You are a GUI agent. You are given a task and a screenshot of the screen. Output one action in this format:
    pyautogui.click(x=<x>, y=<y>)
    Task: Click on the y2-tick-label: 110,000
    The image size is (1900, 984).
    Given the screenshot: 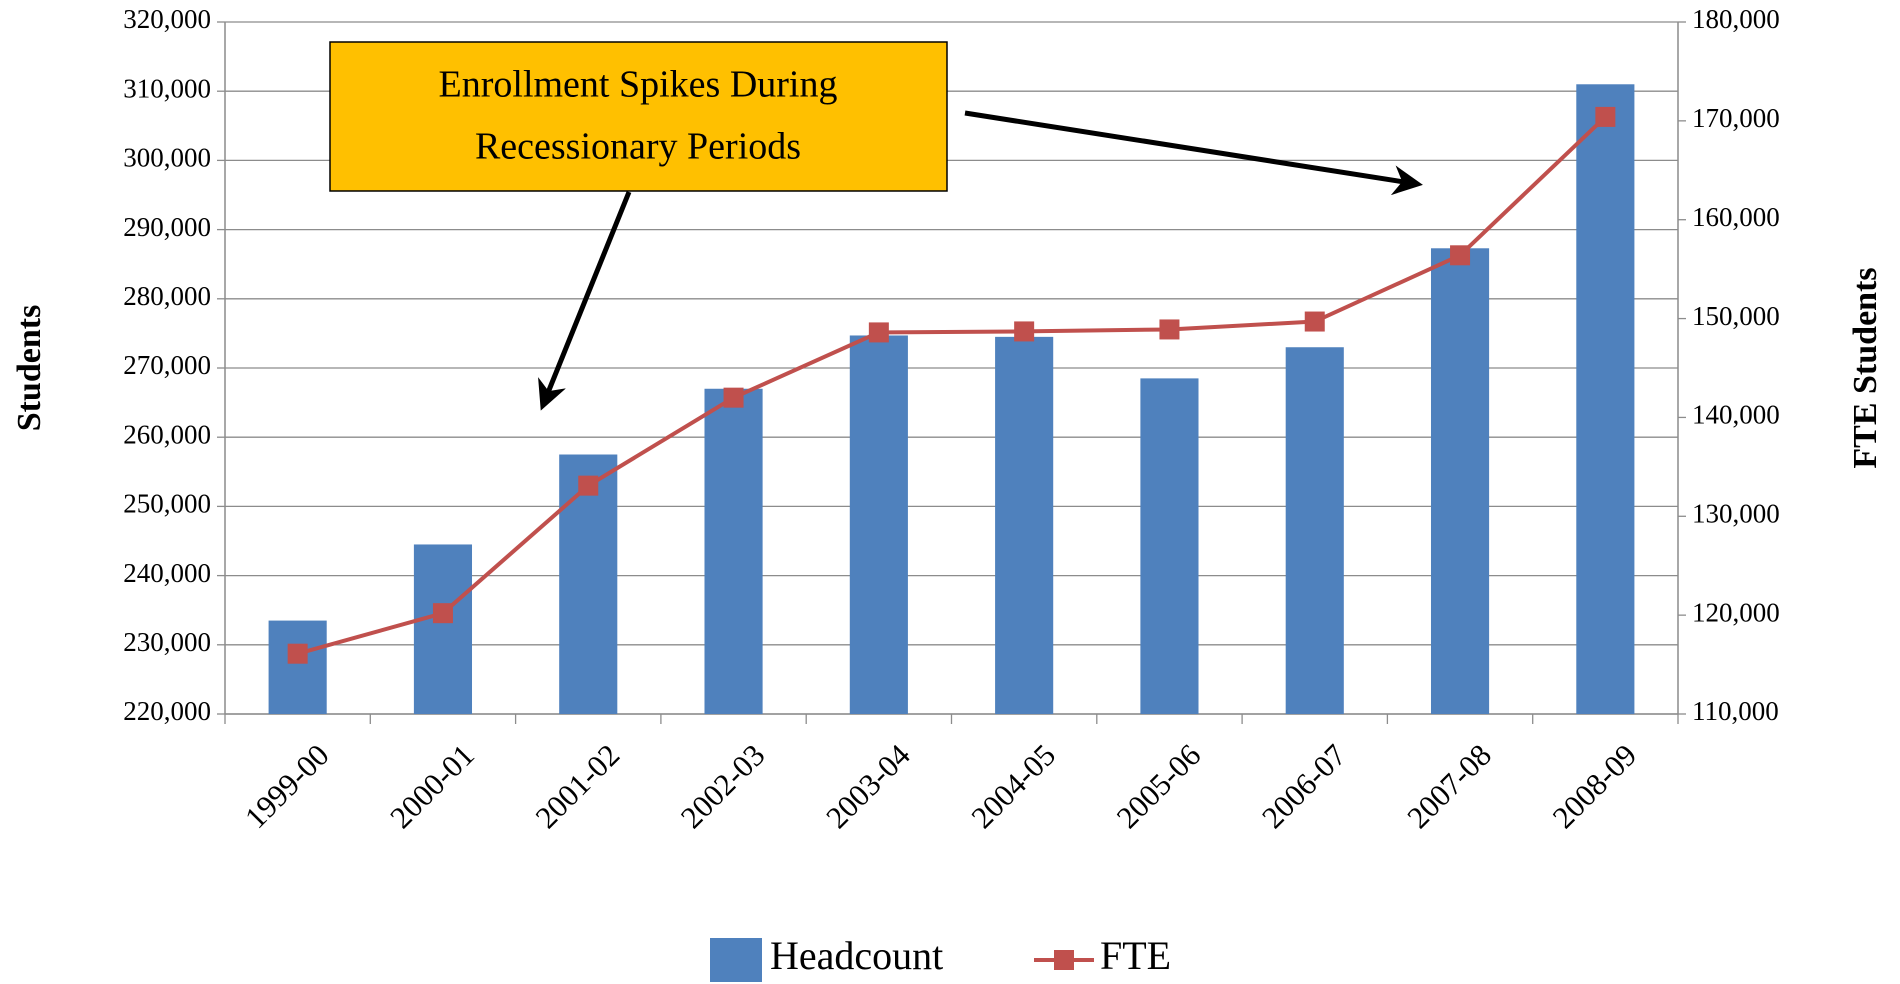 What is the action you would take?
    pyautogui.click(x=1735, y=711)
    